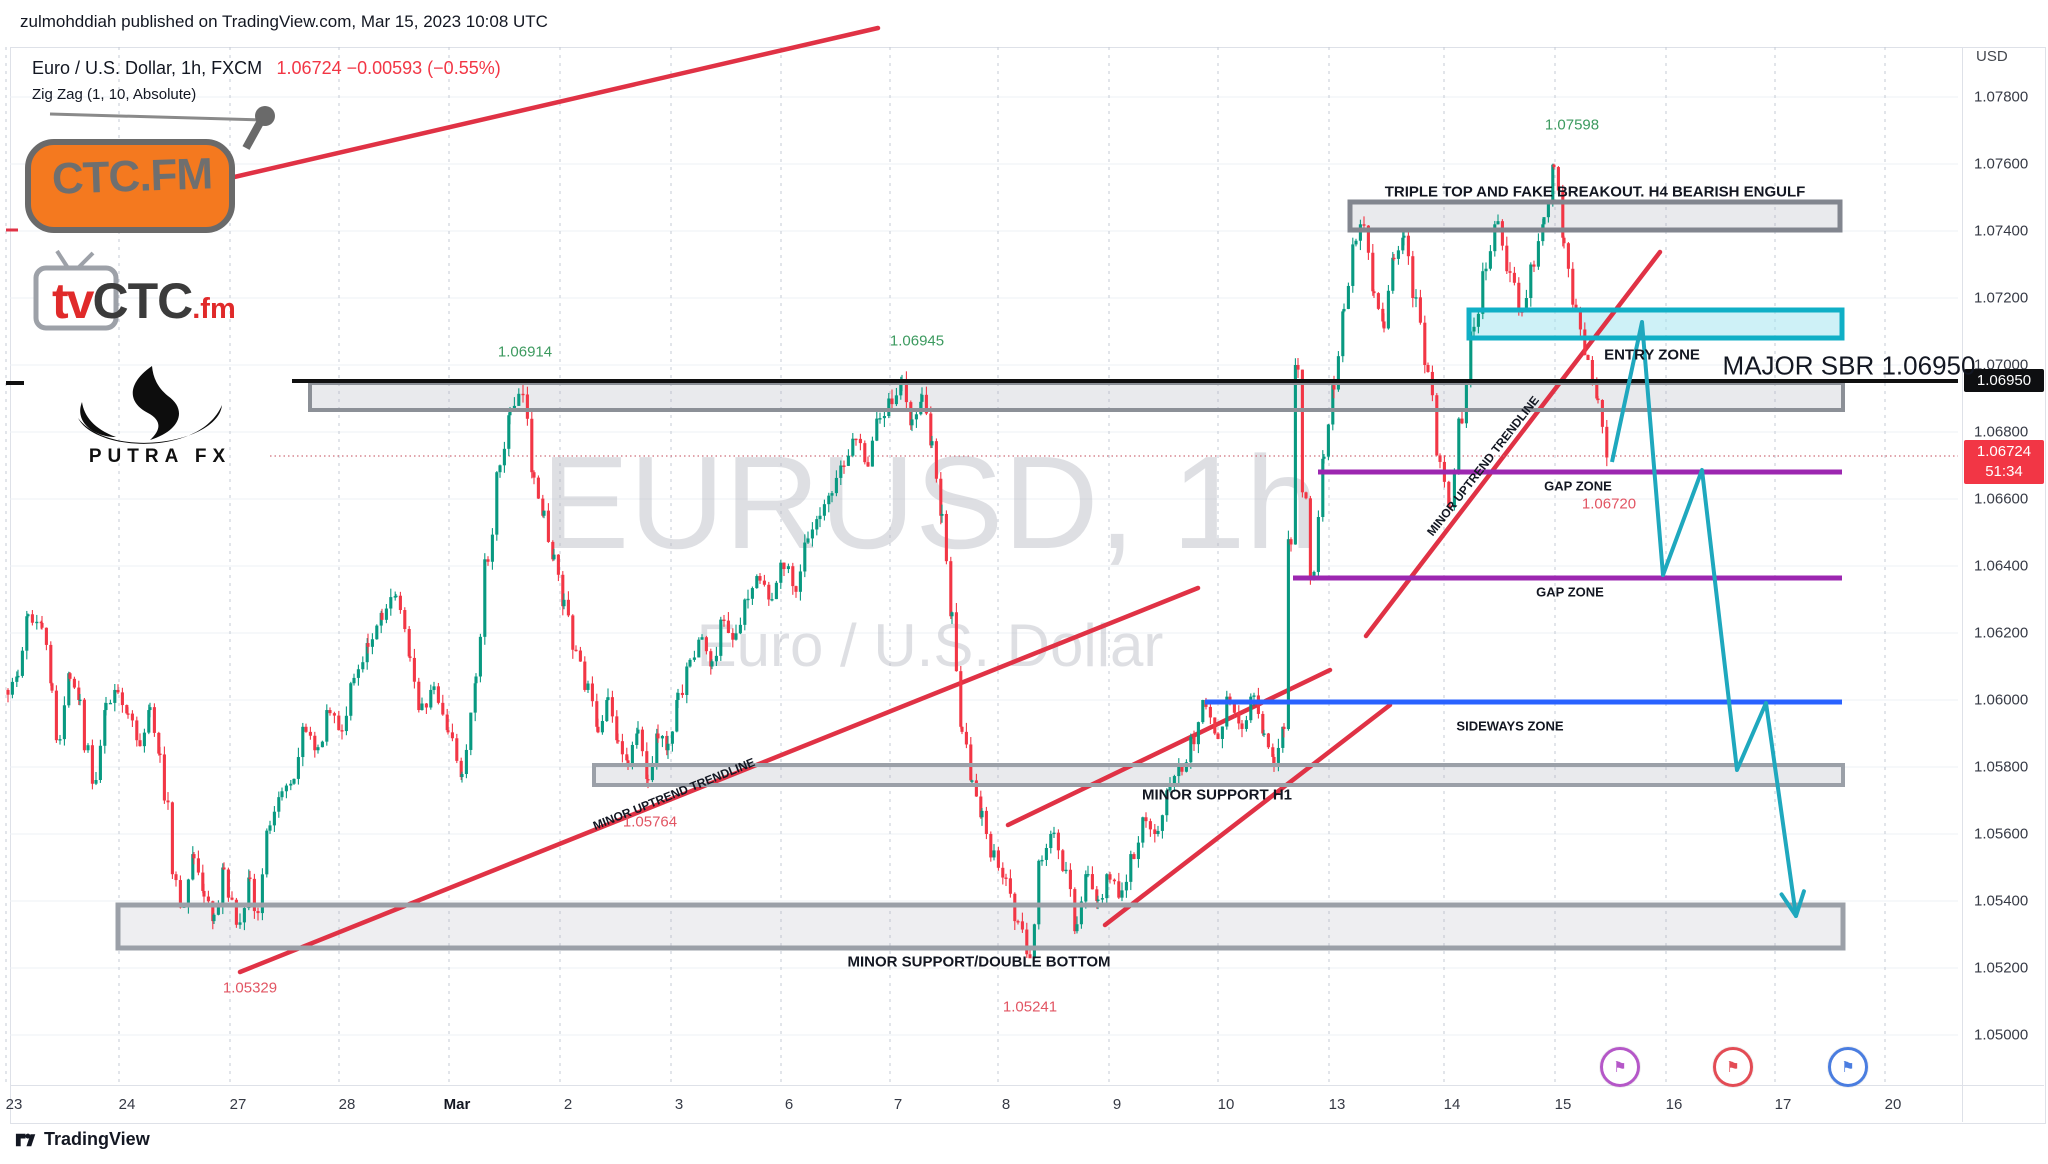 This screenshot has height=1164, width=2048. Describe the element at coordinates (2001, 1035) in the screenshot. I see `price-axis-label: 1.05000` at that location.